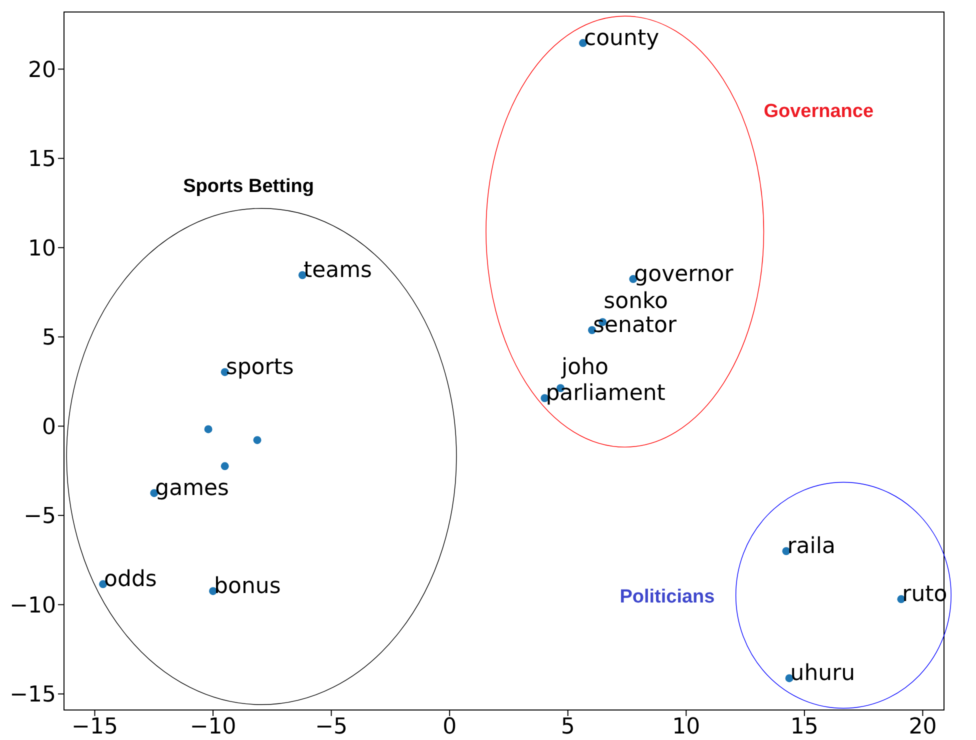 This screenshot has width=976, height=740. I want to click on y-tick-label: 10, so click(42, 249).